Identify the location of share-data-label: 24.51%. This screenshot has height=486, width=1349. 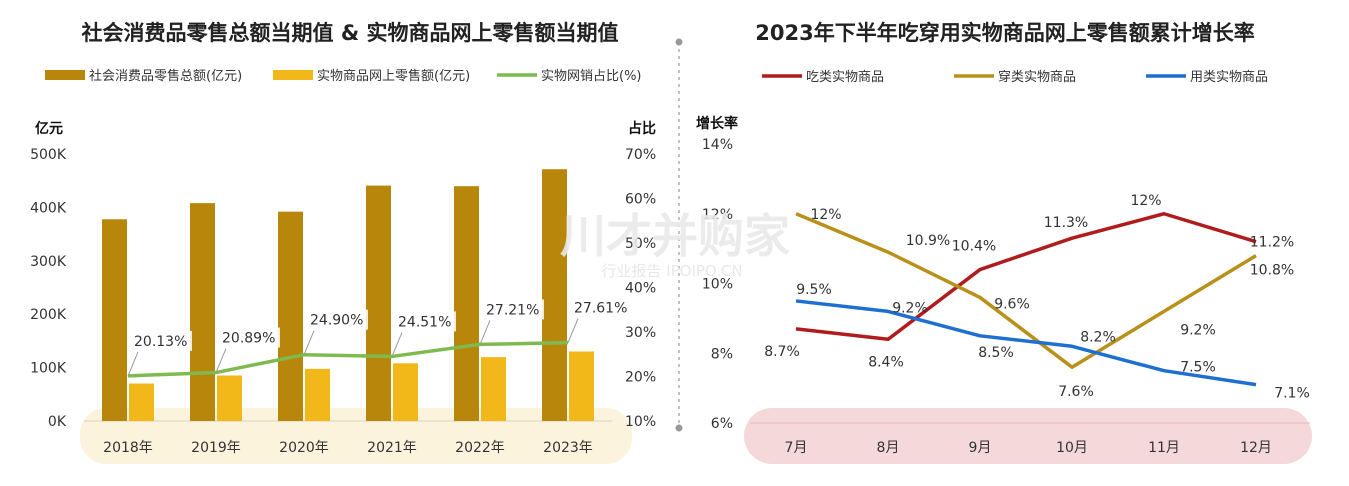
(424, 322).